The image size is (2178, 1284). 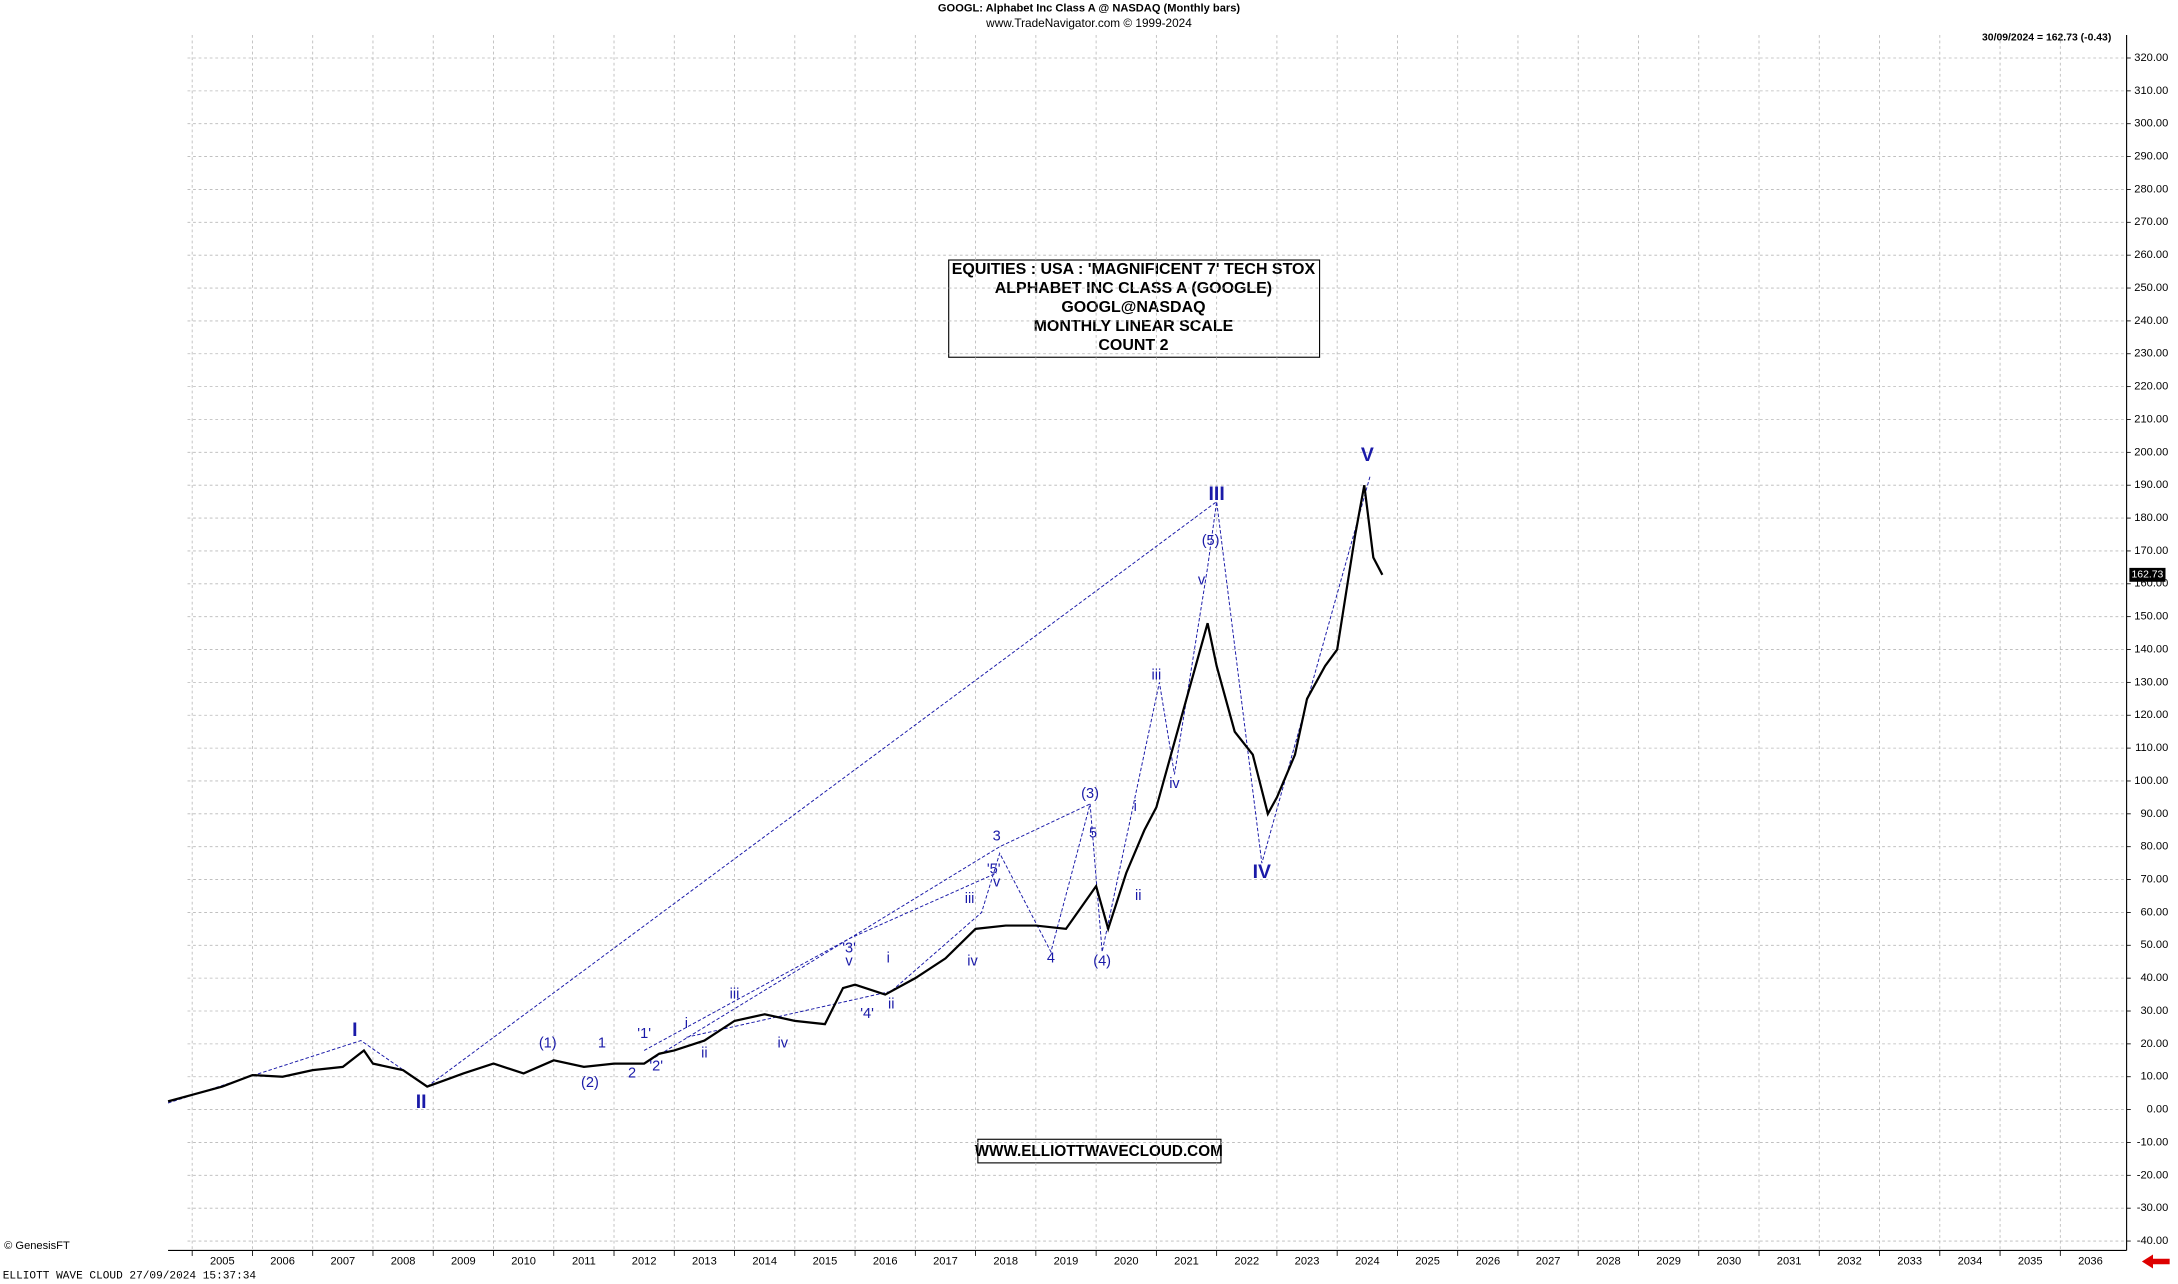 I want to click on y-tick-label: 300.00, so click(x=2151, y=124).